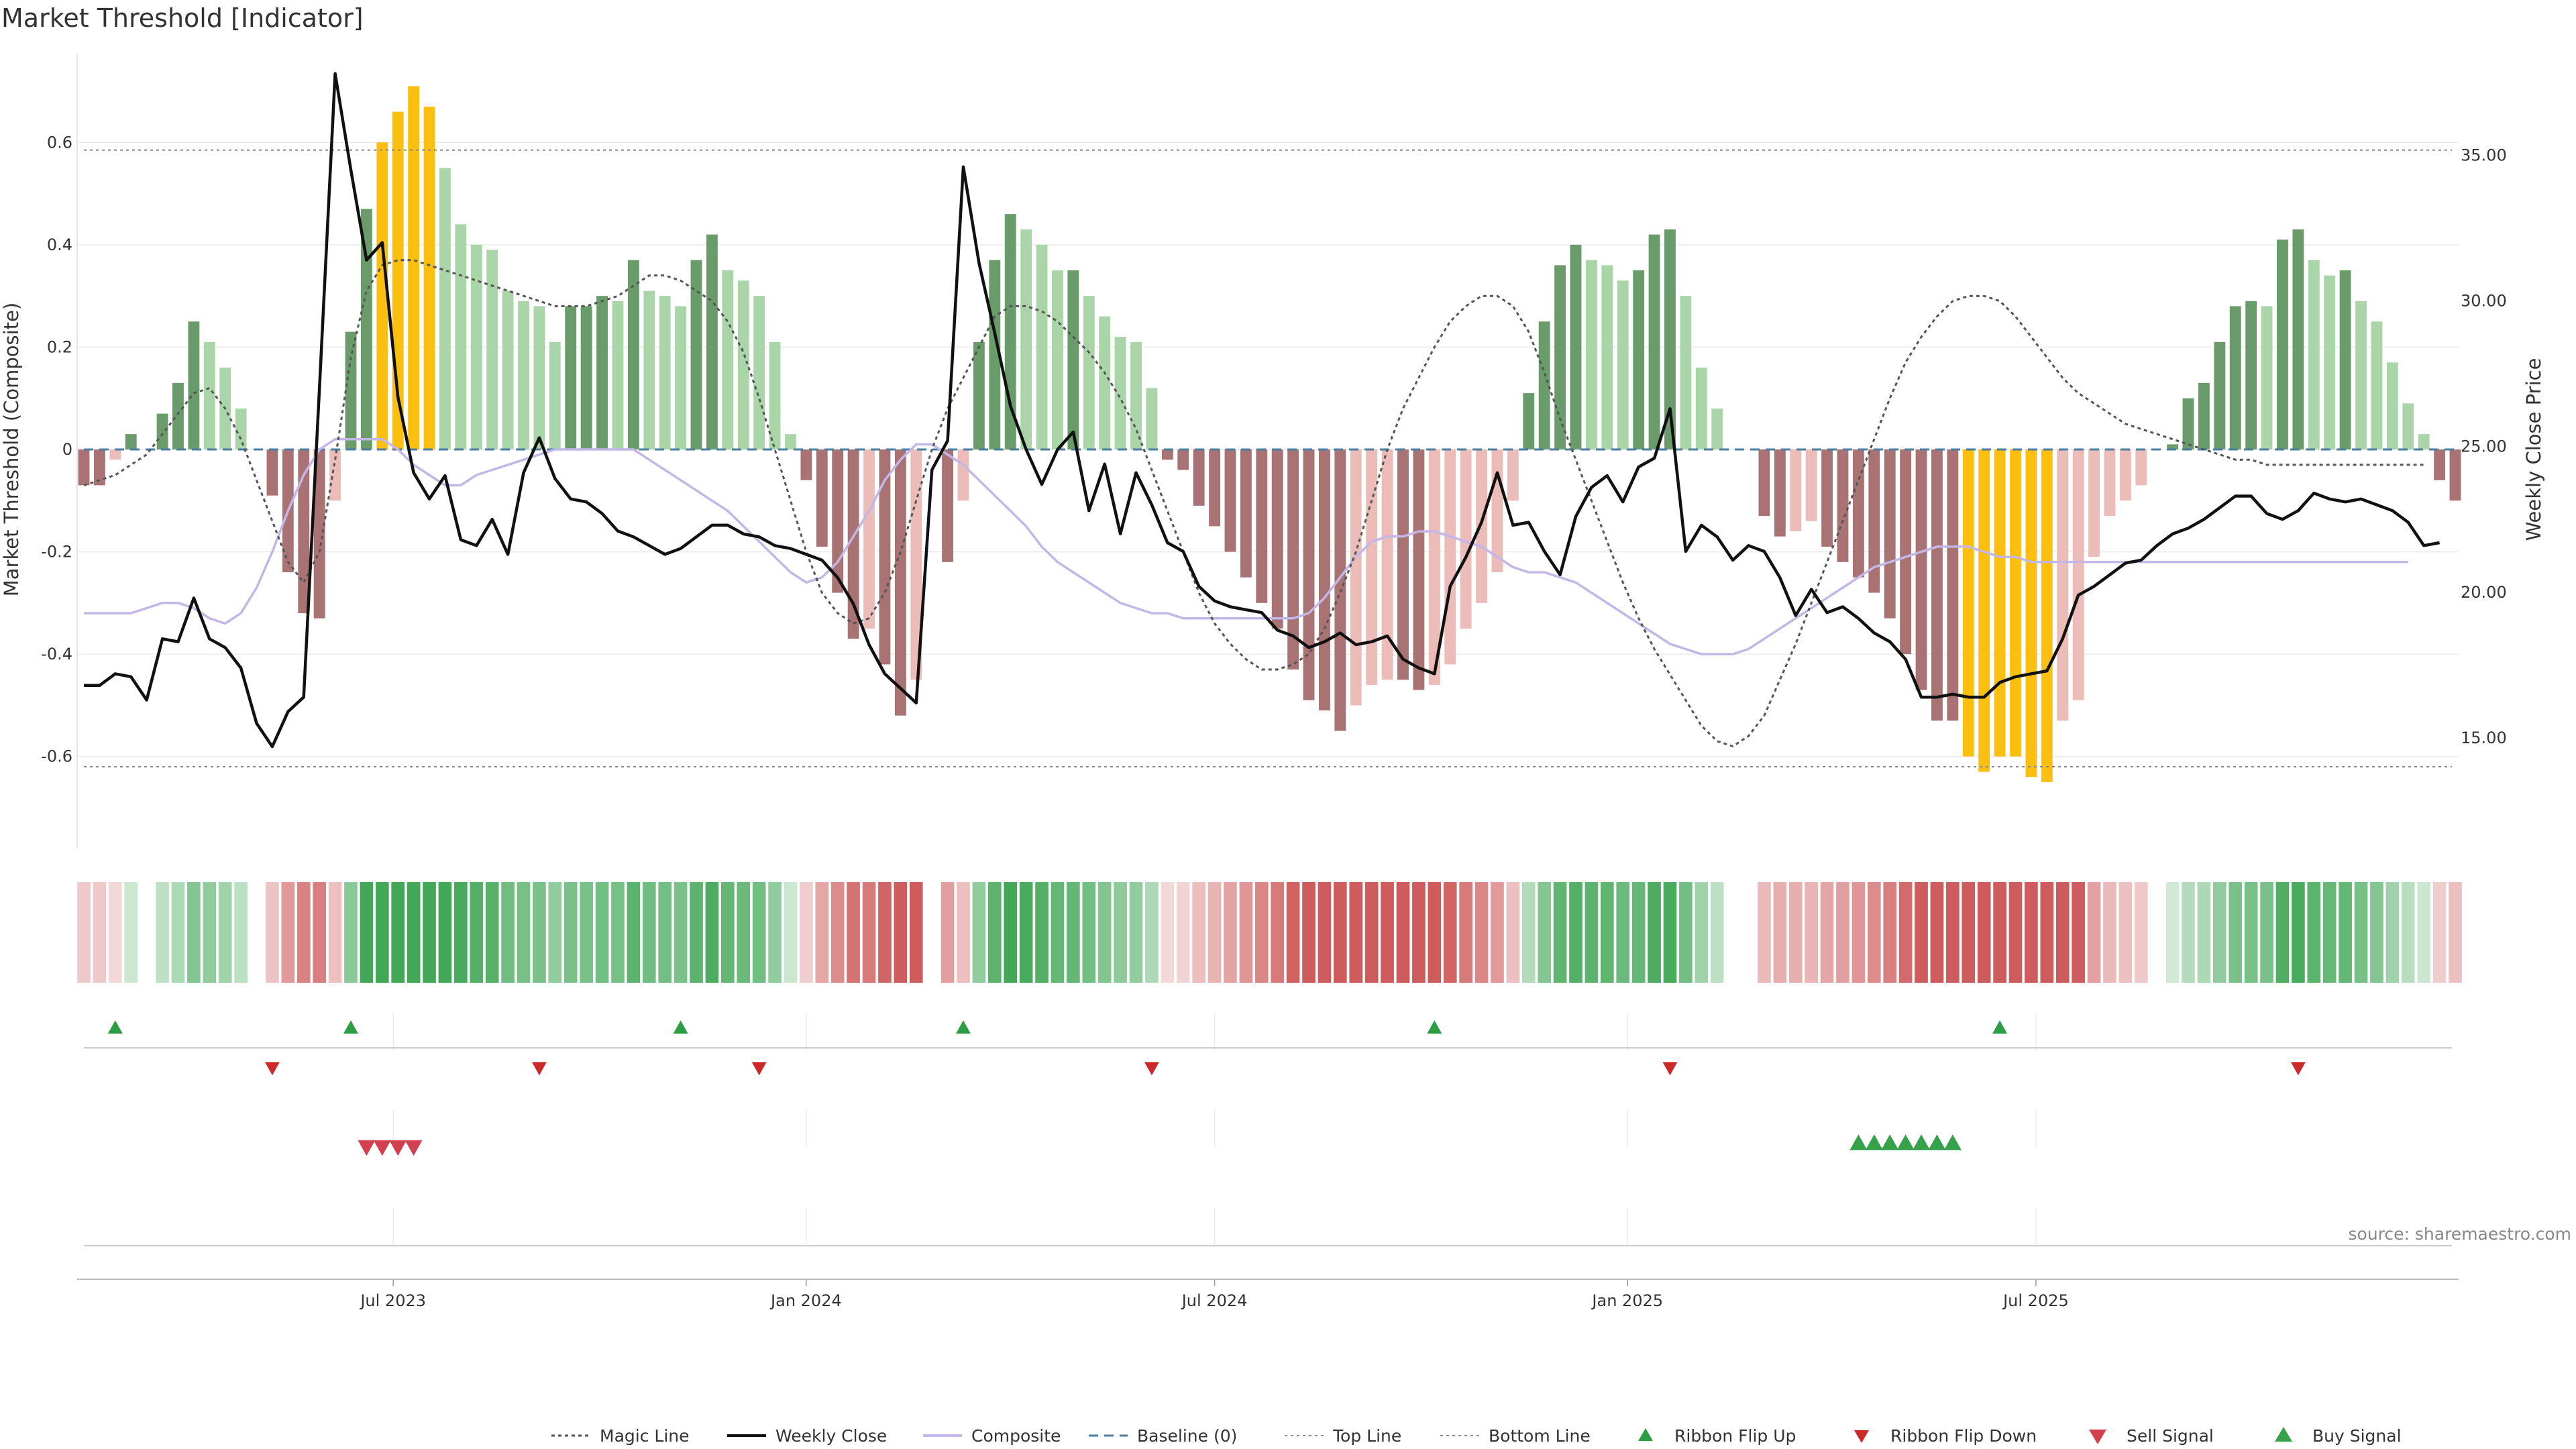 The image size is (2576, 1449). What do you see at coordinates (2533, 449) in the screenshot?
I see `y-axis-label-right: Weekly Close Price` at bounding box center [2533, 449].